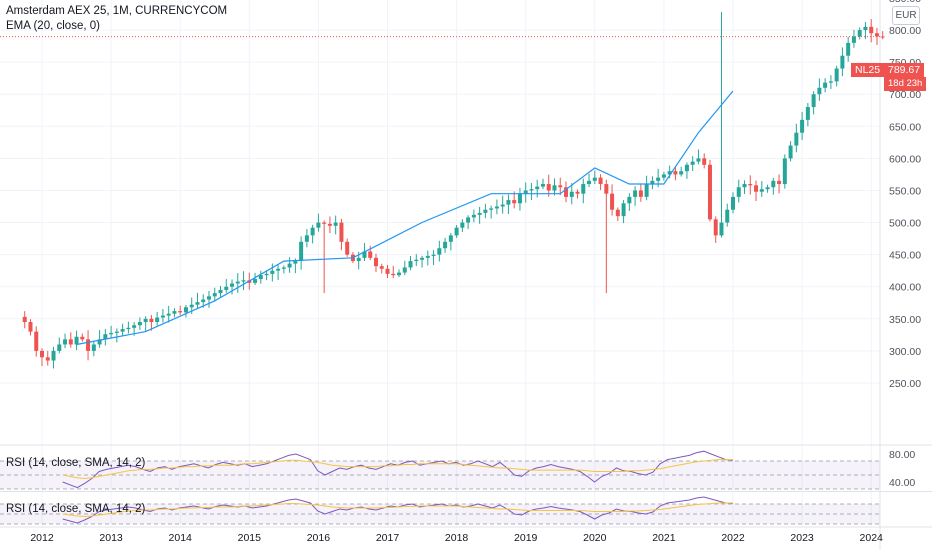 This screenshot has height=550, width=932. I want to click on symbol-title: Amsterdam AEX 25, 1M, CURRENCYCOM, so click(117, 11).